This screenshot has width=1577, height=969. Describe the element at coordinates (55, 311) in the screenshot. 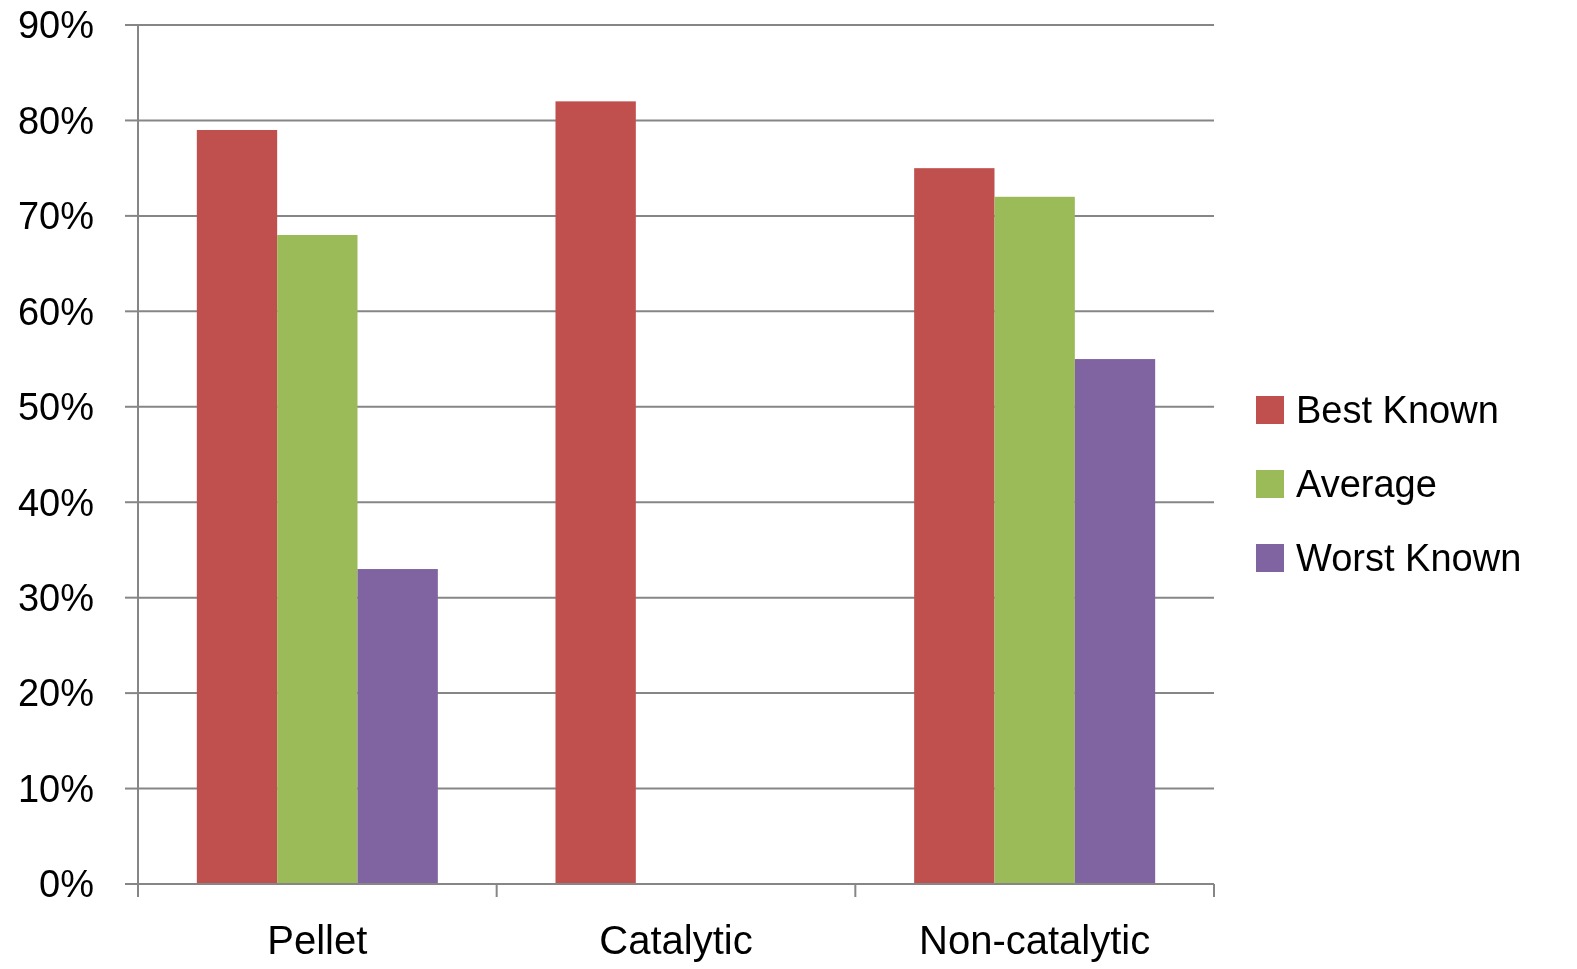

I see `y-tick-label: 60%` at that location.